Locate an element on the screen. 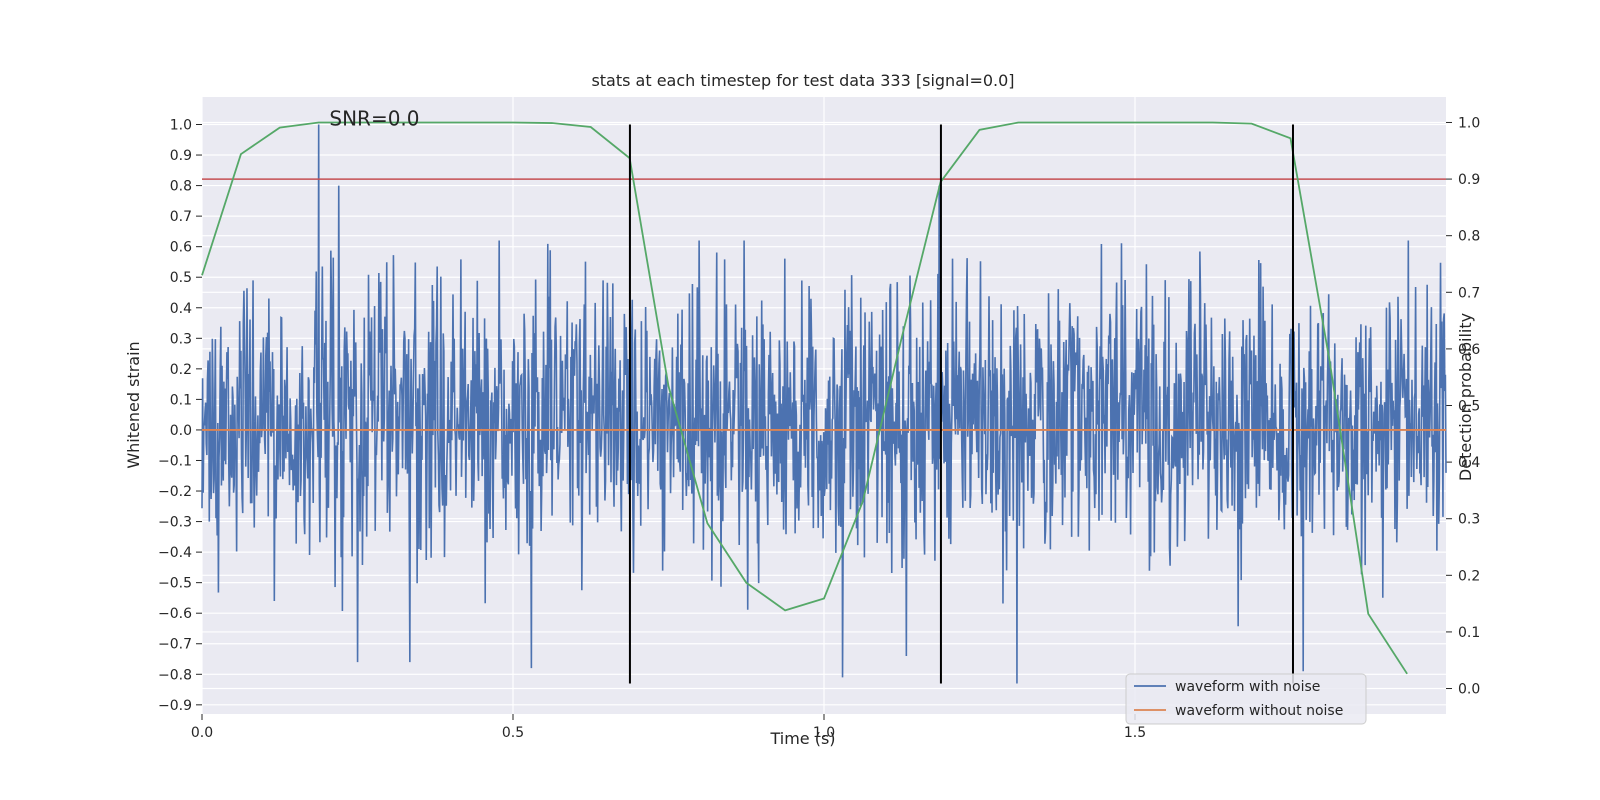 The height and width of the screenshot is (800, 1600). left-tick-label: −0.5 is located at coordinates (175, 584).